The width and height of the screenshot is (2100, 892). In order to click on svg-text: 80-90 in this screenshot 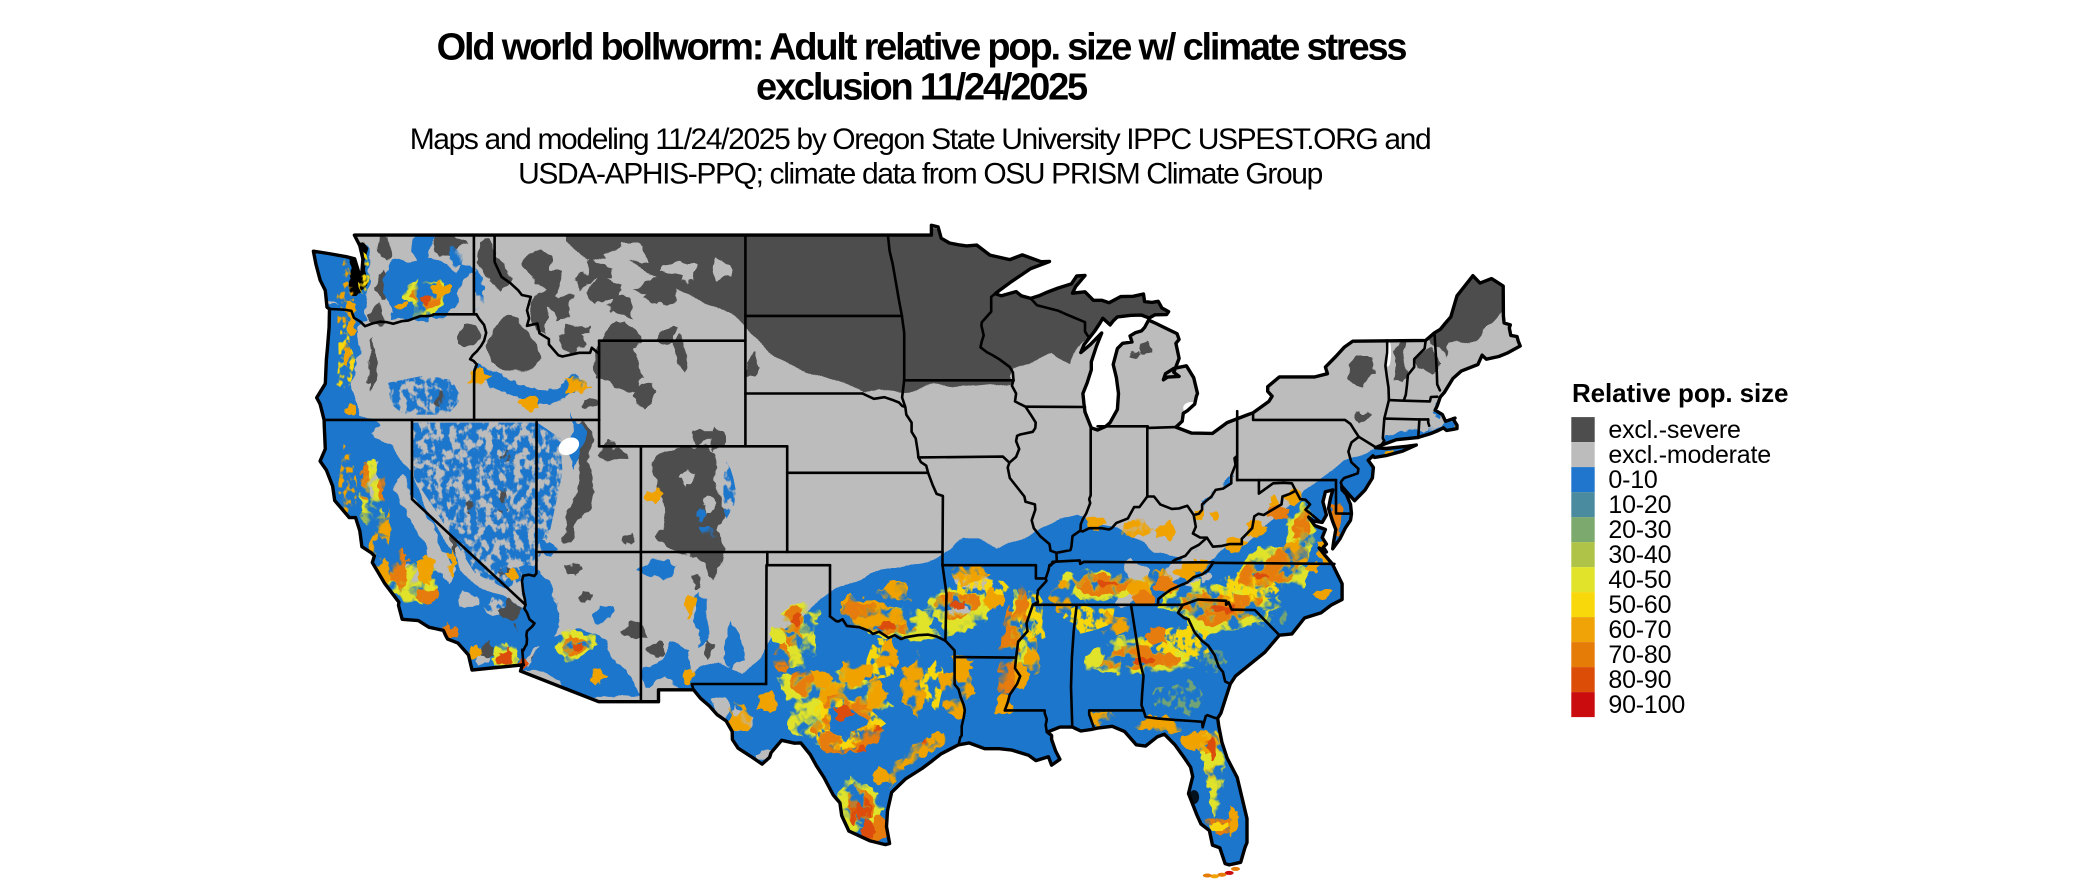, I will do `click(1639, 680)`.